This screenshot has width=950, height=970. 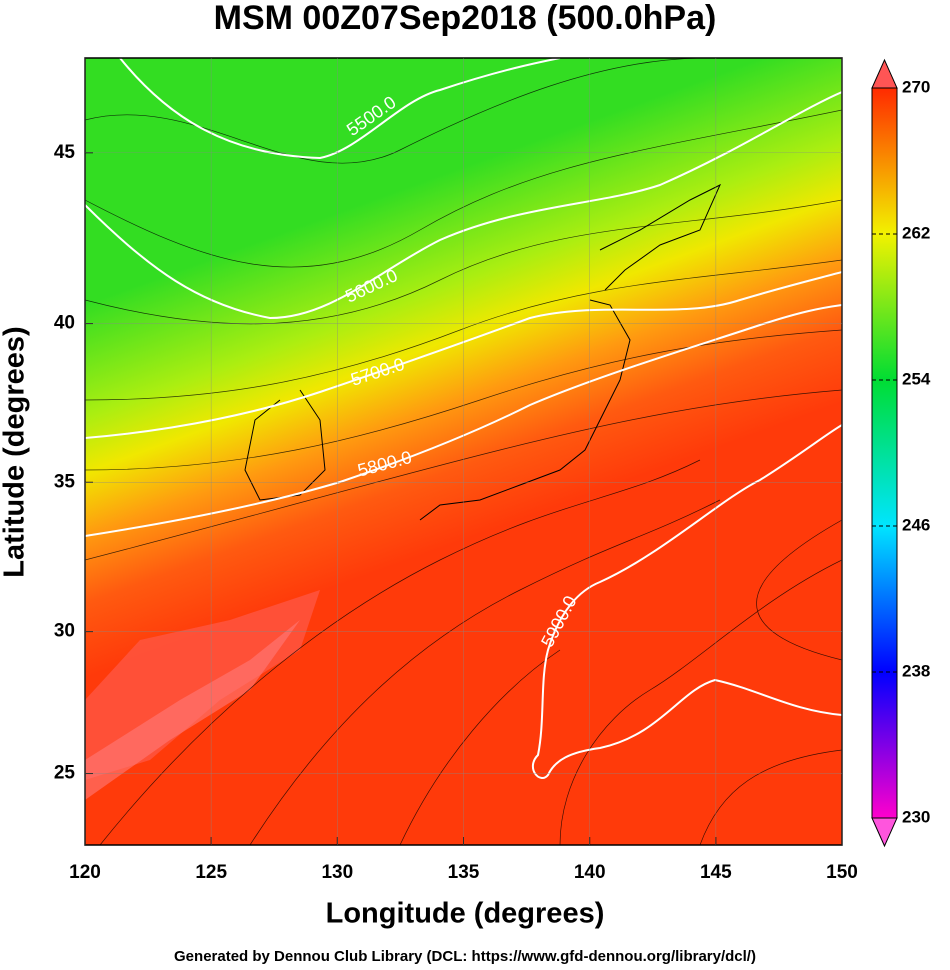 What do you see at coordinates (916, 232) in the screenshot?
I see `colorbar-tick-label: 262` at bounding box center [916, 232].